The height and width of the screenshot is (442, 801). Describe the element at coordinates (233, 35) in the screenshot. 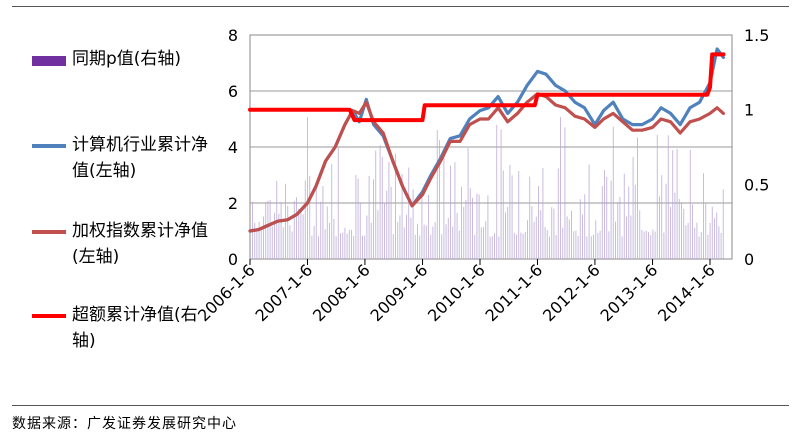

I see `y-left-tick-label: 8` at that location.